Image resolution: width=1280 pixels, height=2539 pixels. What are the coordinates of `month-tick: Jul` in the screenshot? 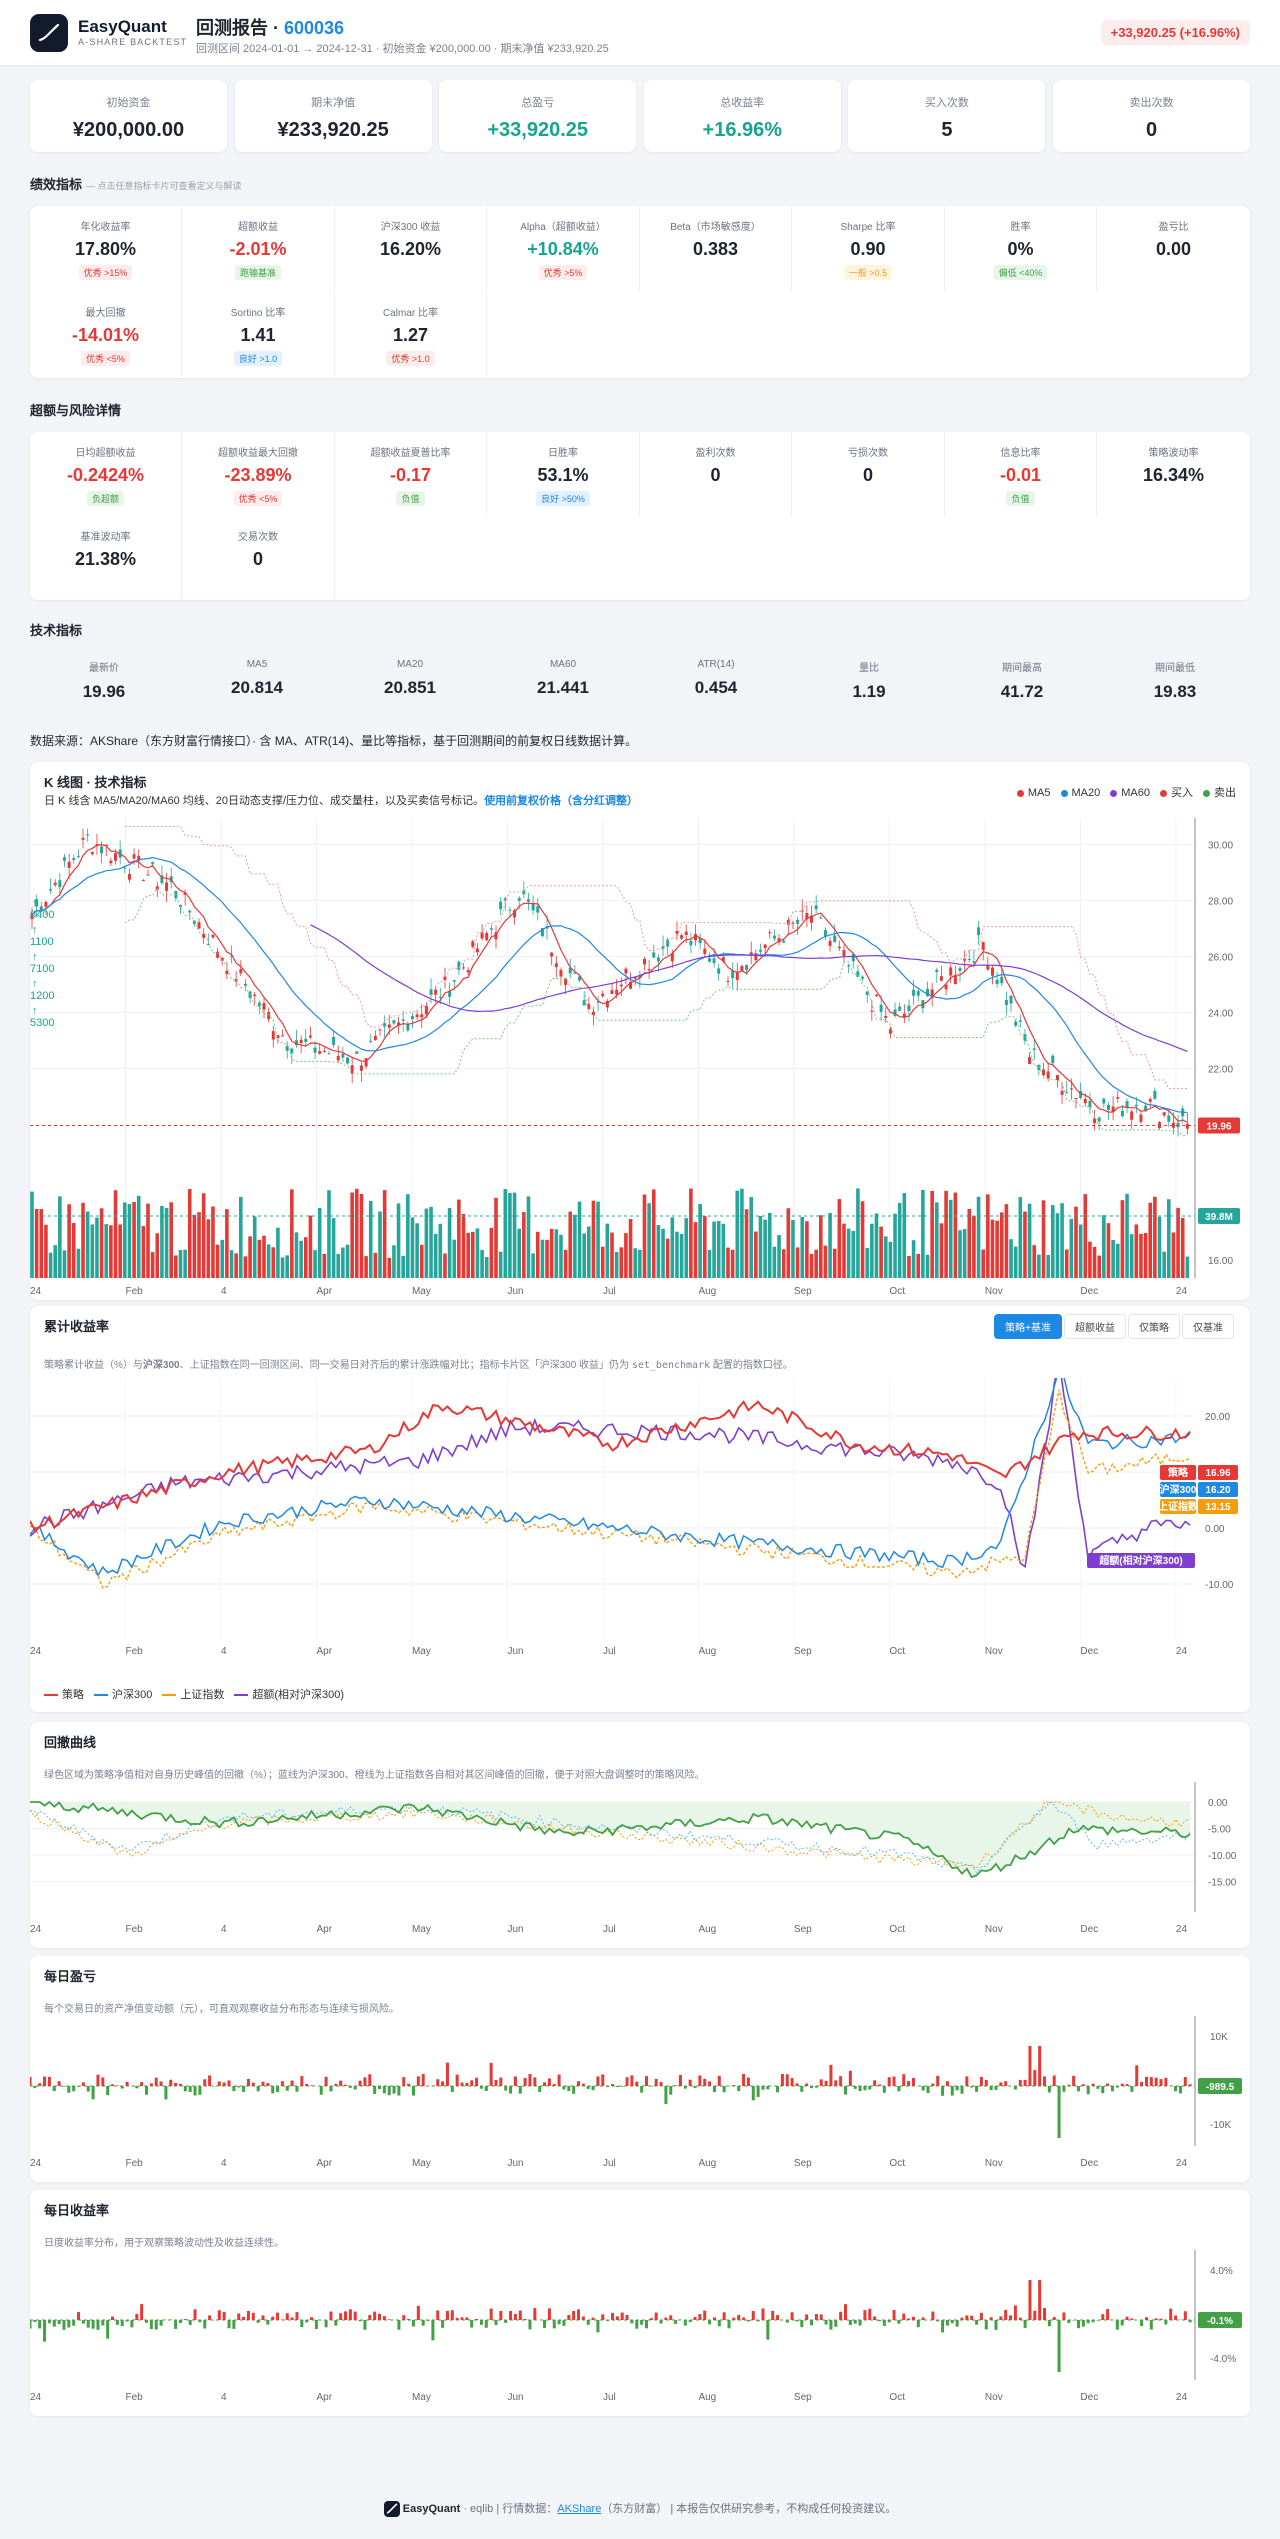 It's located at (609, 1929).